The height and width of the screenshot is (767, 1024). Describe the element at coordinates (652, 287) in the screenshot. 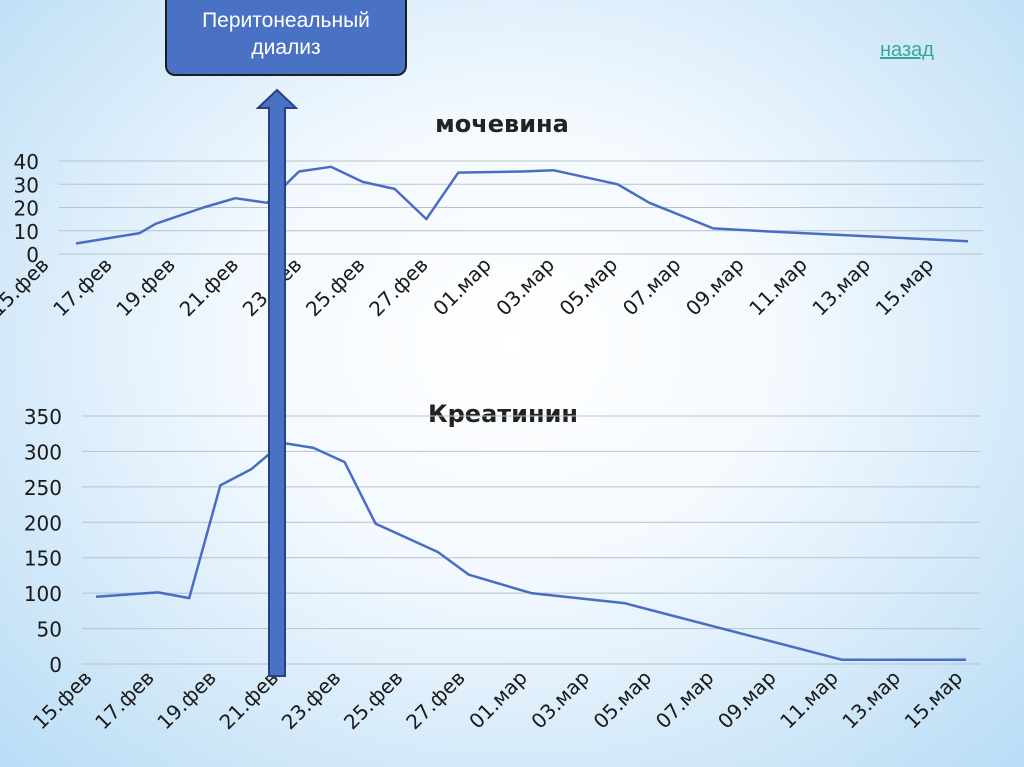

I see `urea-x-tick-label: 07.мар` at that location.